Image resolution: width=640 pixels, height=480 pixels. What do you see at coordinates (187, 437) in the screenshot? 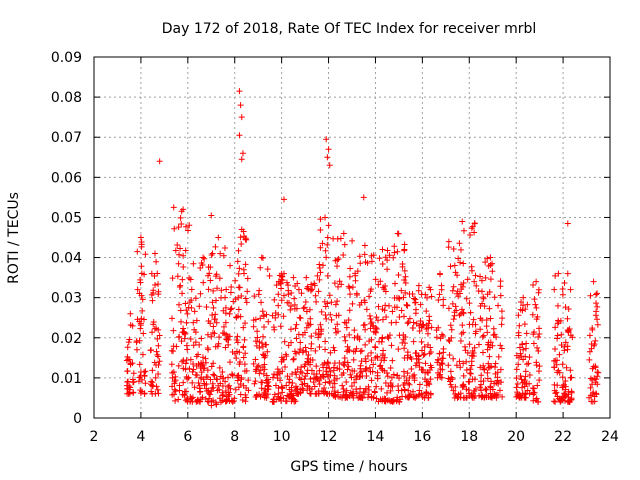
I see `x-tick-label: 6` at bounding box center [187, 437].